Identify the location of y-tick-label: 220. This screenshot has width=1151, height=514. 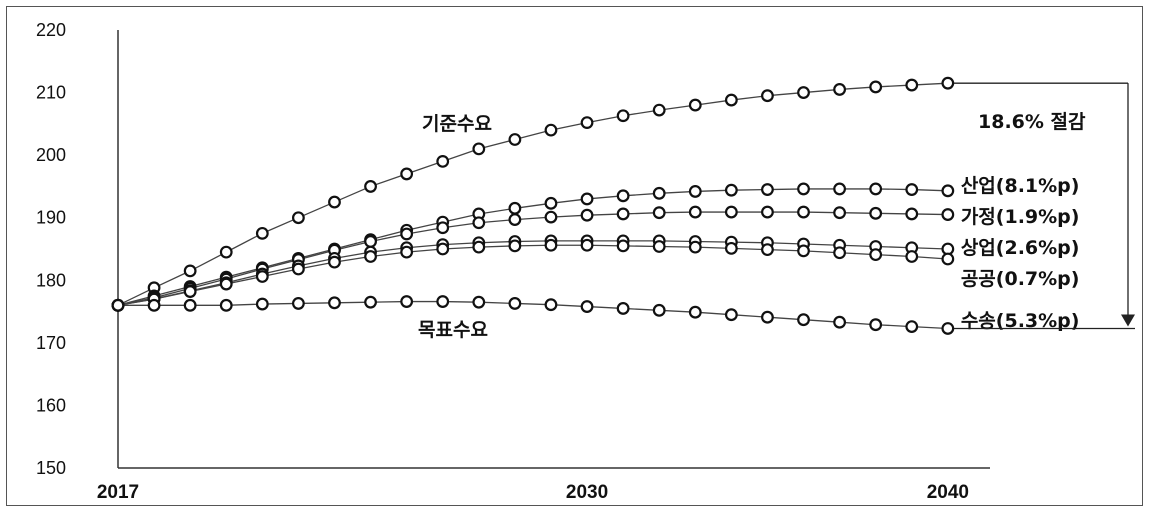
(51, 30).